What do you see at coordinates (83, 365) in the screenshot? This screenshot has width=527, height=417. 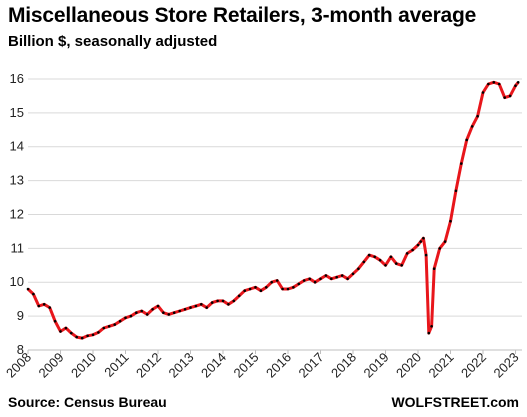 I see `x-tick-label: 2010` at bounding box center [83, 365].